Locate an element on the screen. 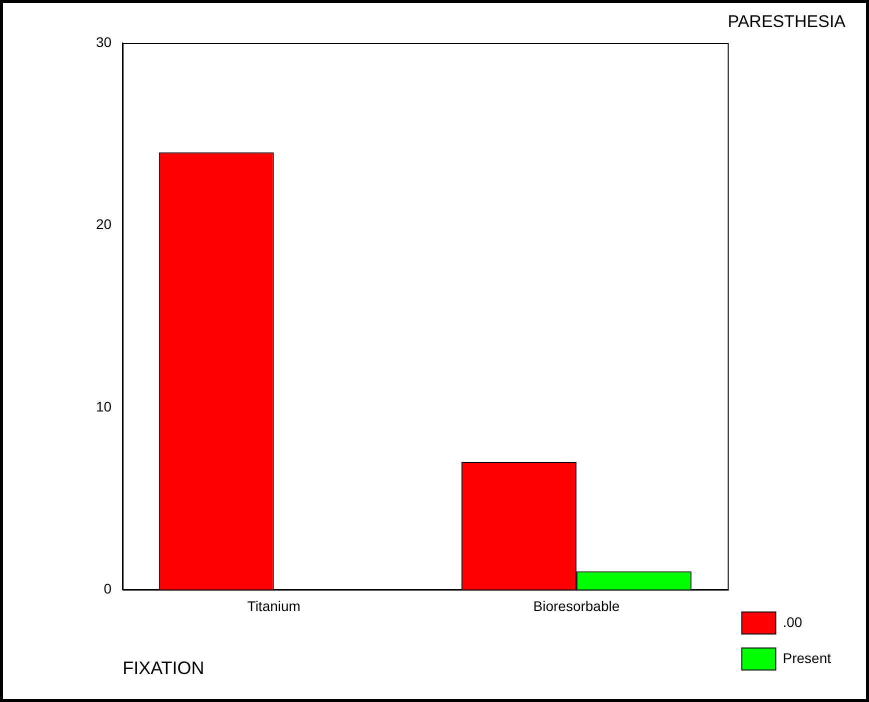  y-tick-label: 10 is located at coordinates (104, 406).